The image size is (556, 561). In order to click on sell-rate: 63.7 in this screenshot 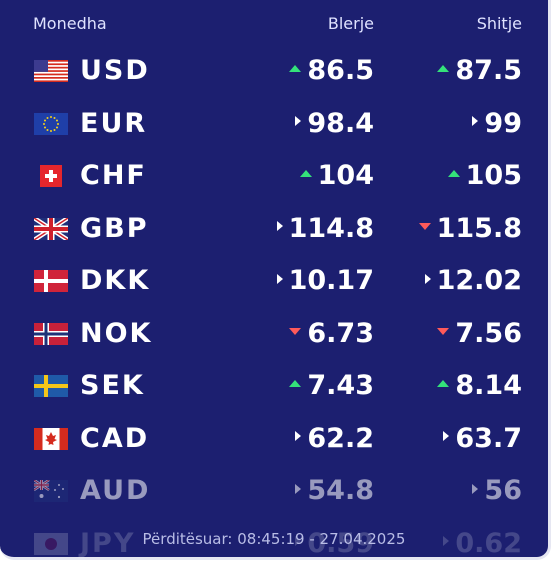, I will do `click(482, 438)`.